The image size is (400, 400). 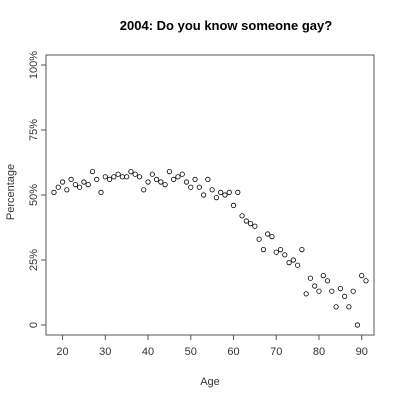 I want to click on x-tick-label: 70, so click(x=276, y=352).